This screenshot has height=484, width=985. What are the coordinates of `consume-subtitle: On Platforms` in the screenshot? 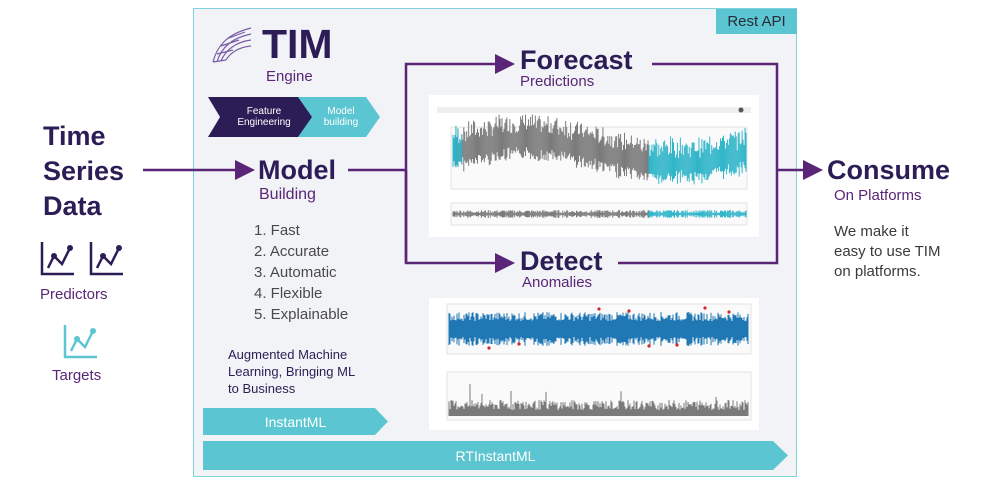 It's located at (878, 195).